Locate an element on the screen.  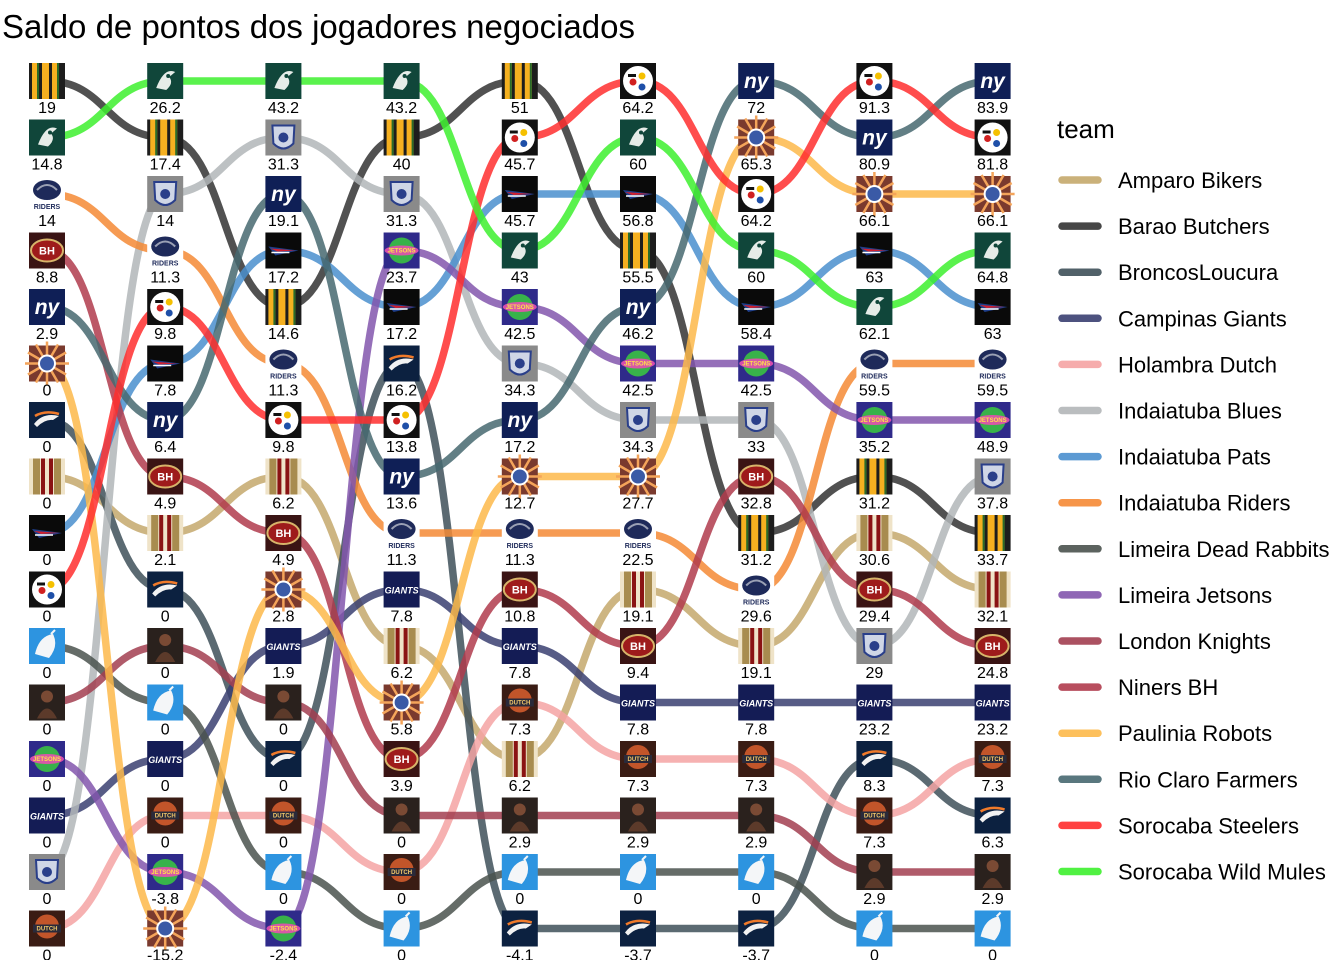
value-label: 43 is located at coordinates (520, 278).